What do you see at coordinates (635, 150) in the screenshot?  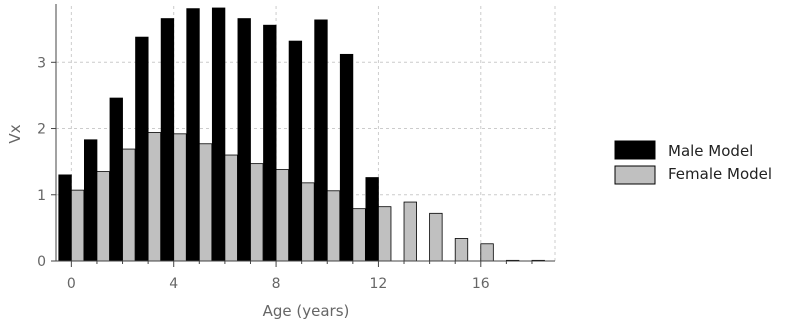 I see `legend-swatch-male-model` at bounding box center [635, 150].